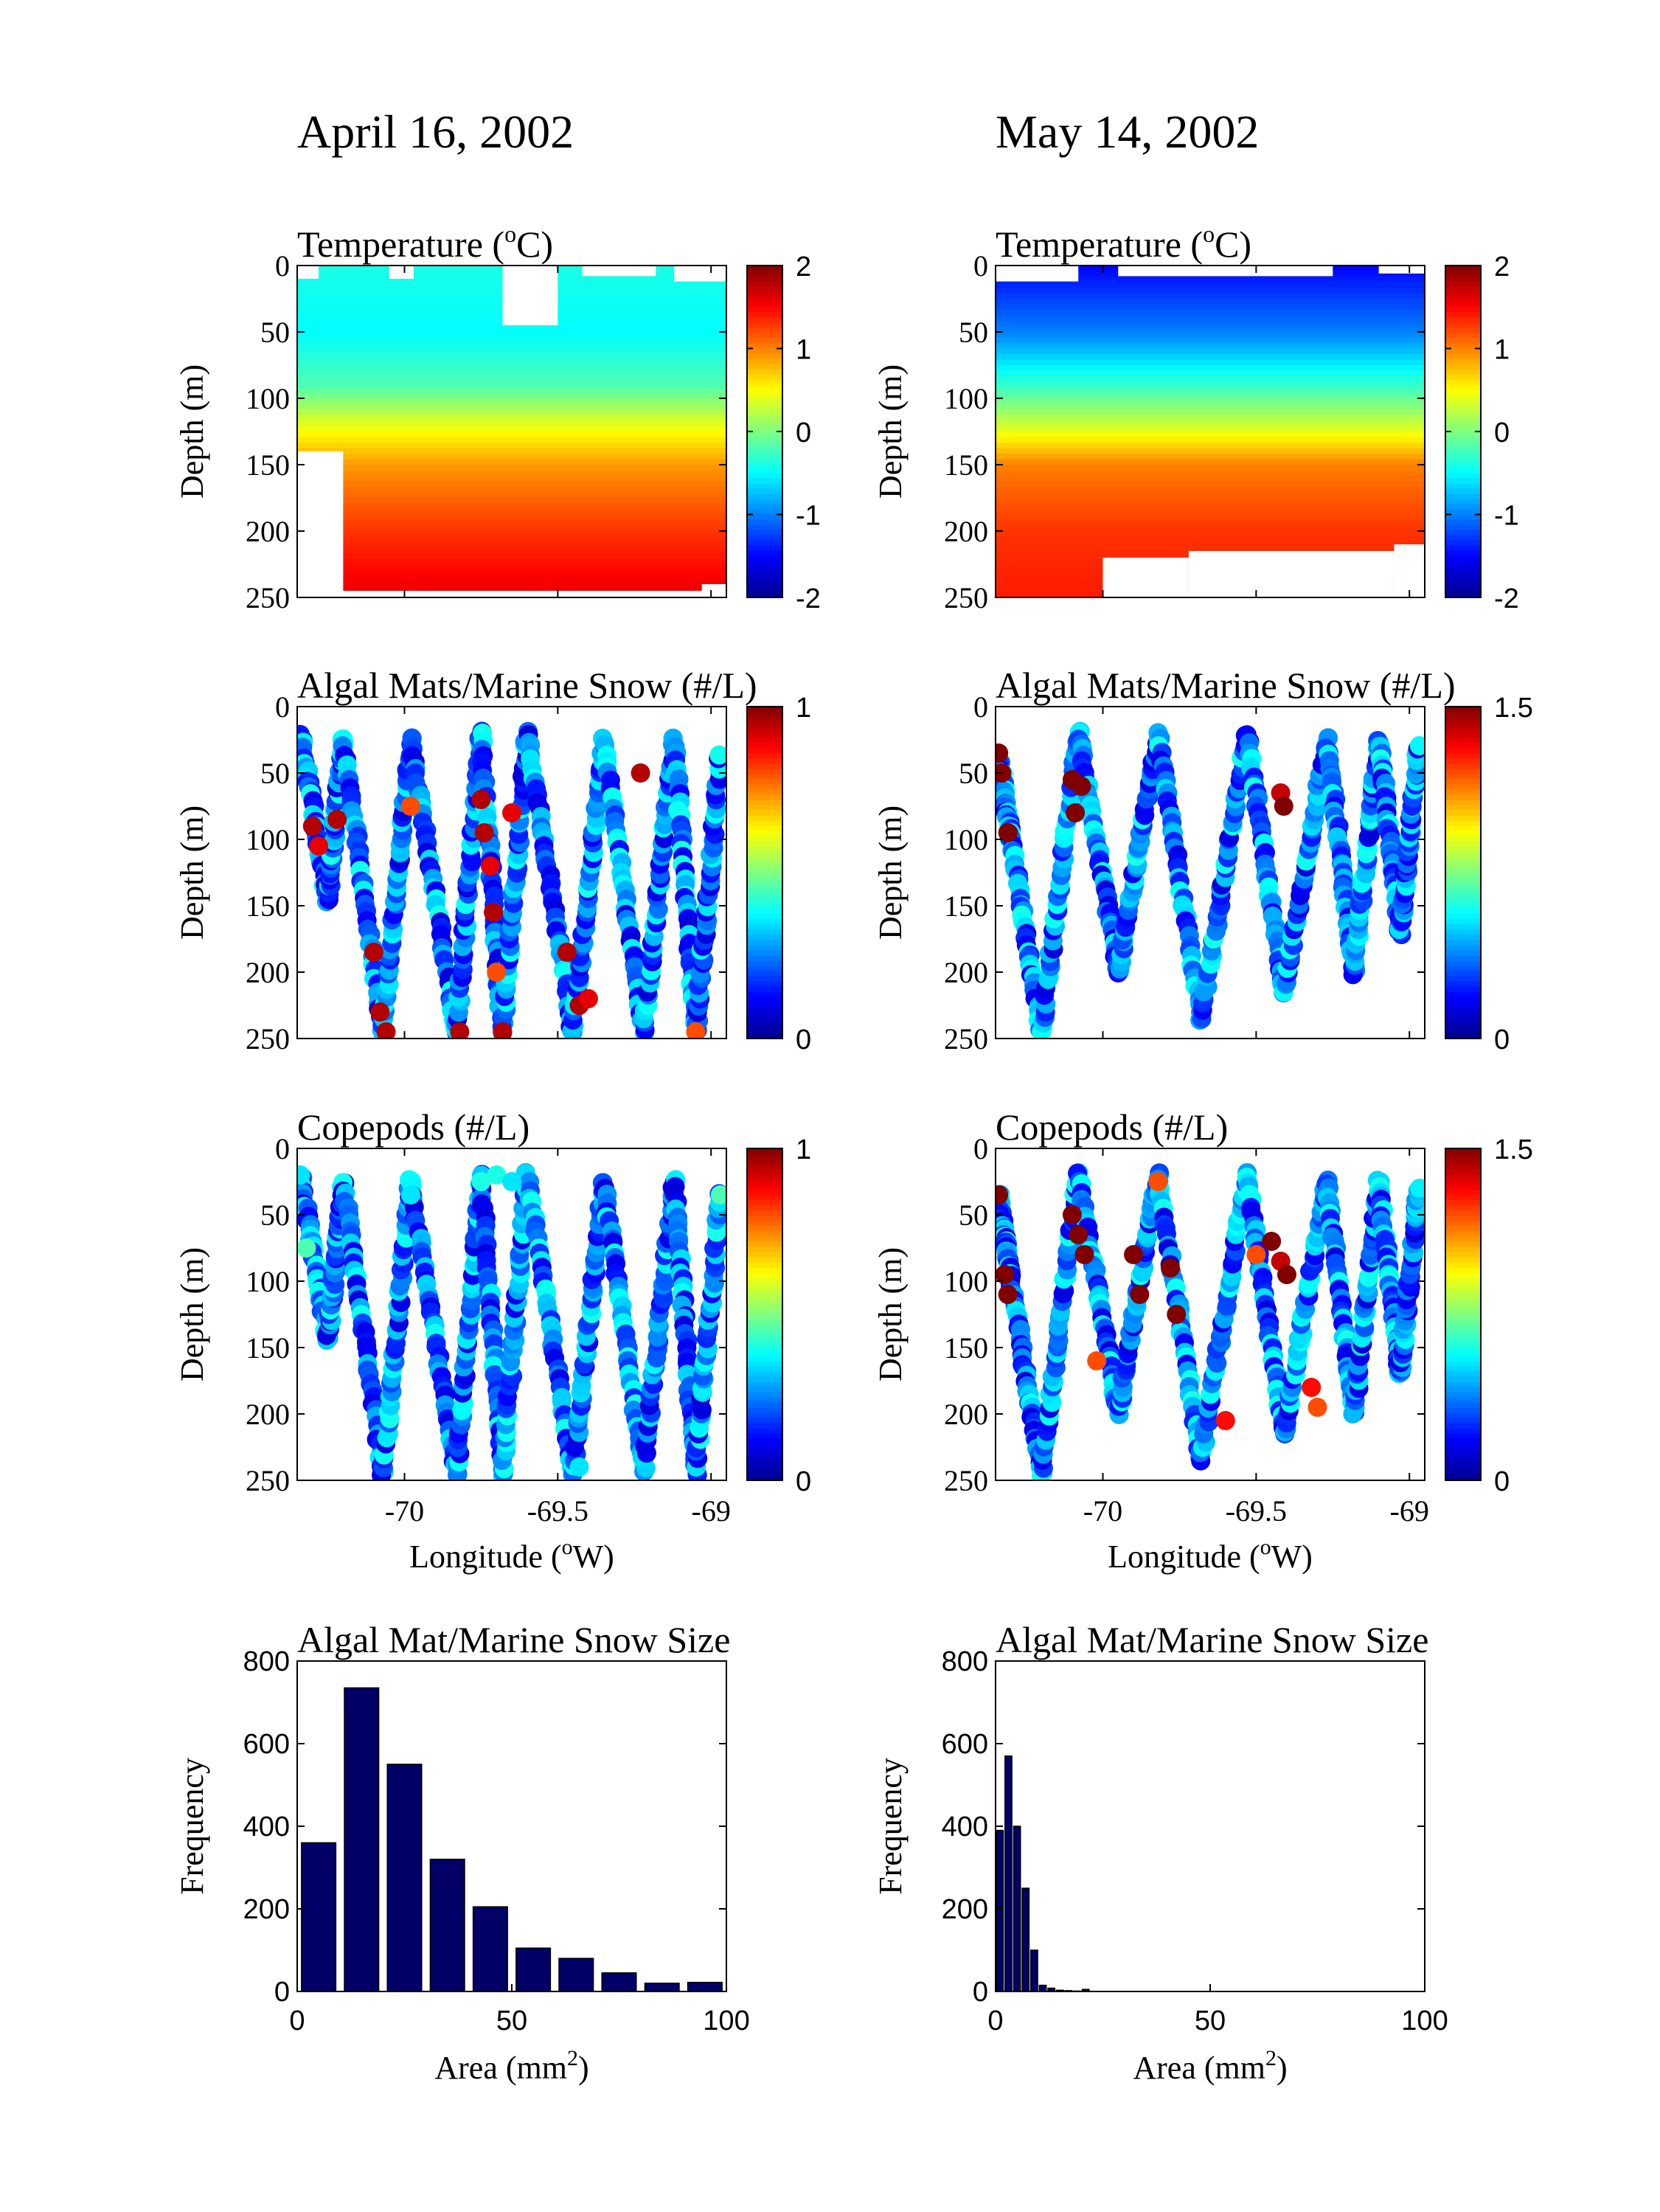 The image size is (1660, 2212). What do you see at coordinates (192, 1827) in the screenshot?
I see `y-axis-label: Frequency` at bounding box center [192, 1827].